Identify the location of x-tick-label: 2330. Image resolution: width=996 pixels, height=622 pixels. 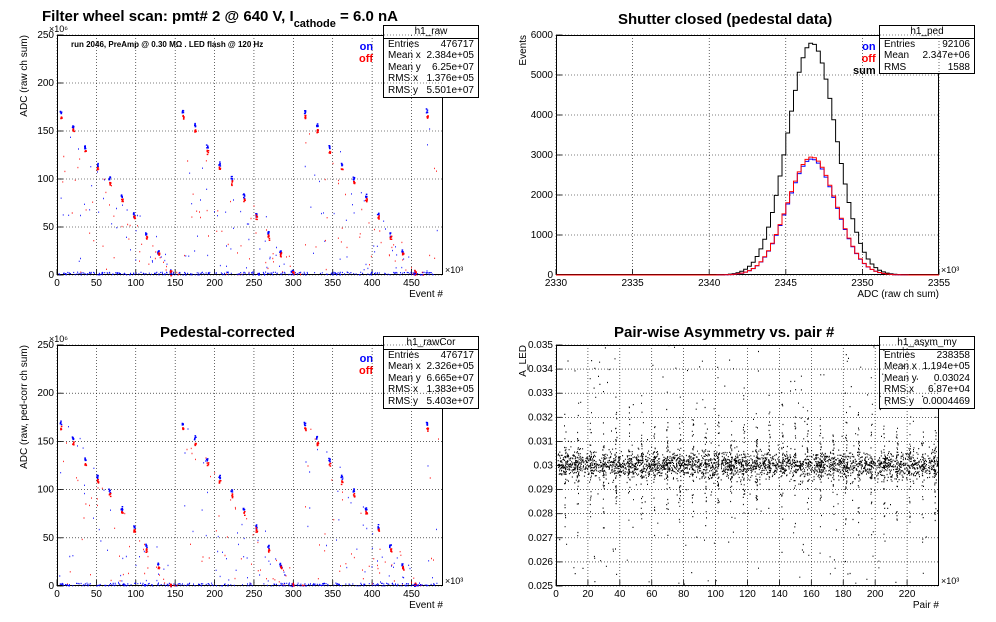
(556, 283).